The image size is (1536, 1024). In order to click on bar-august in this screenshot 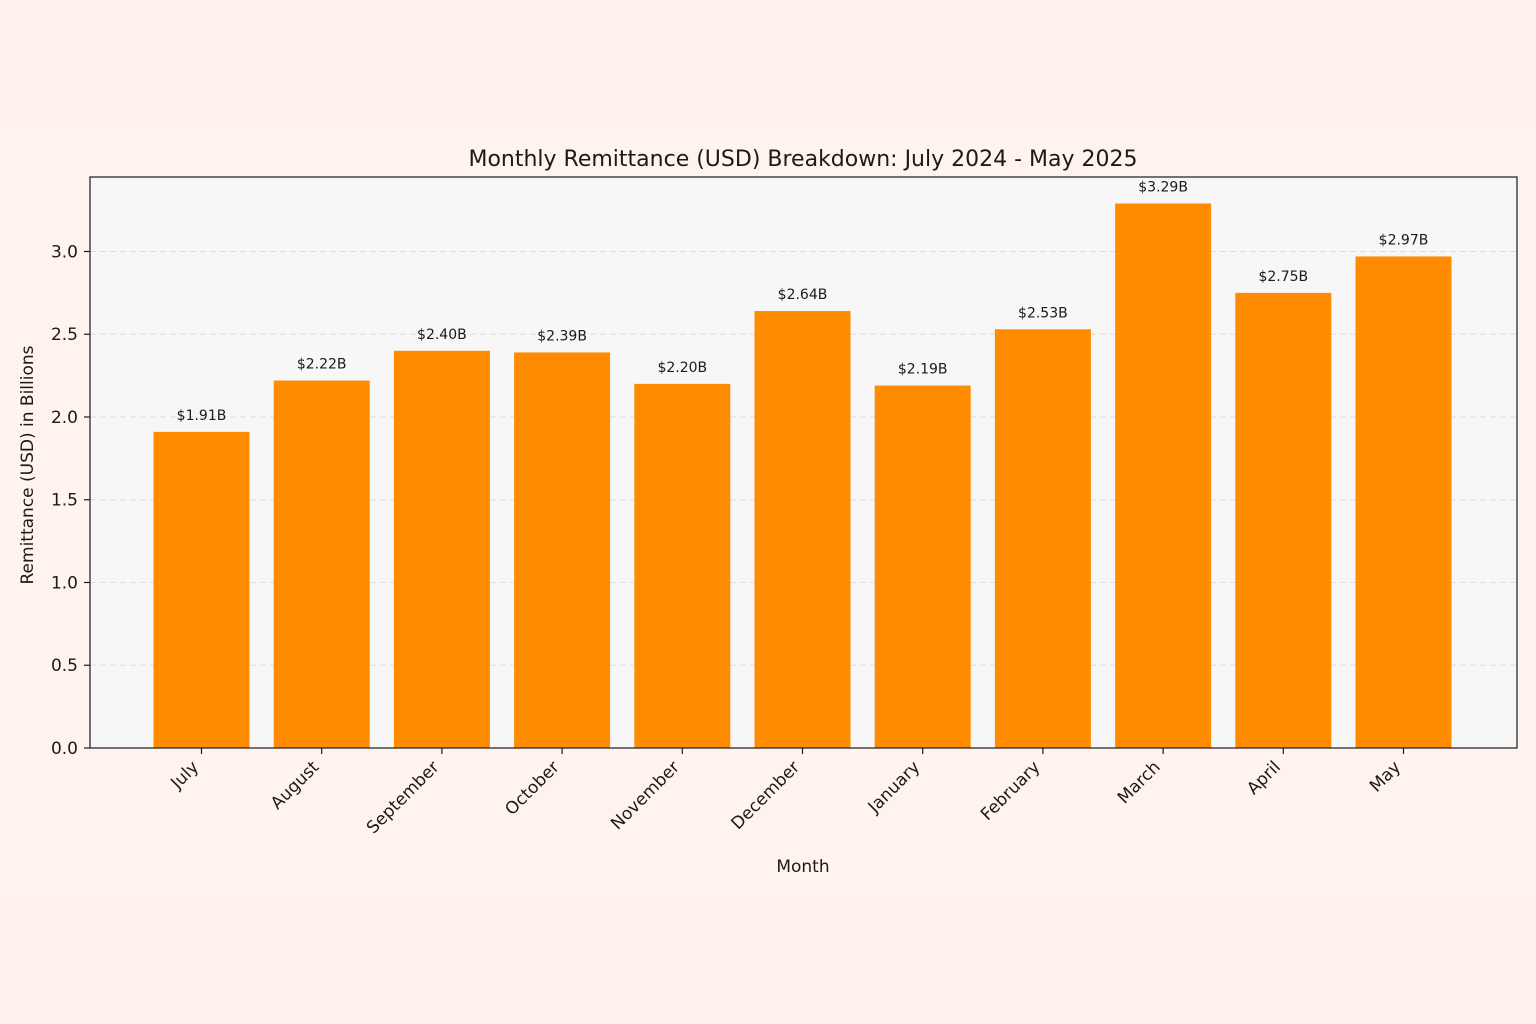, I will do `click(321, 564)`.